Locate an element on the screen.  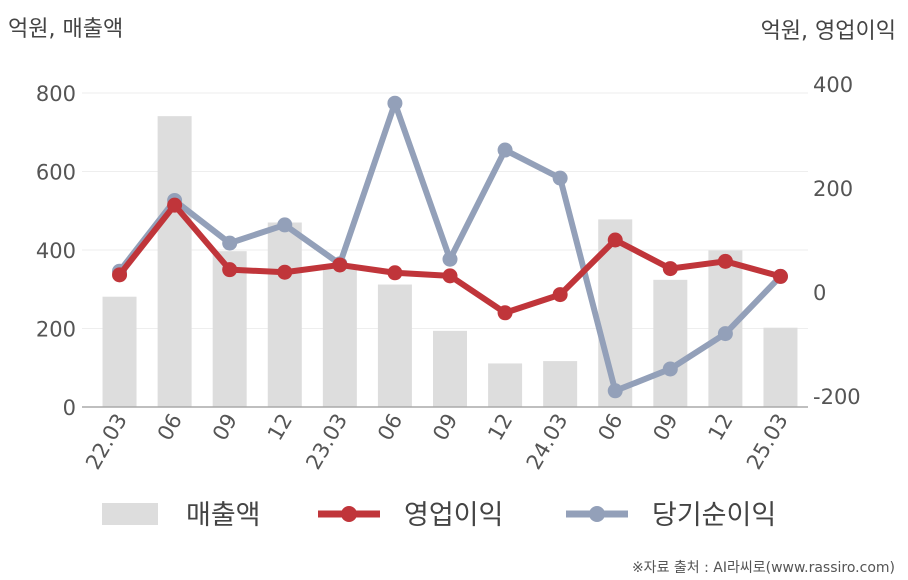
source-note: ※자료 출처 : AI라씨로(www.rassiro.com) is located at coordinates (763, 568).